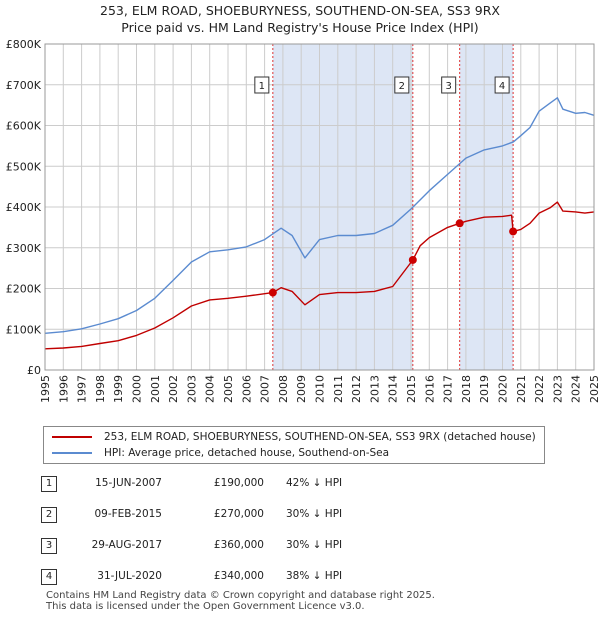 This screenshot has height=620, width=600. Describe the element at coordinates (356, 389) in the screenshot. I see `x-tick-label: 2012` at that location.